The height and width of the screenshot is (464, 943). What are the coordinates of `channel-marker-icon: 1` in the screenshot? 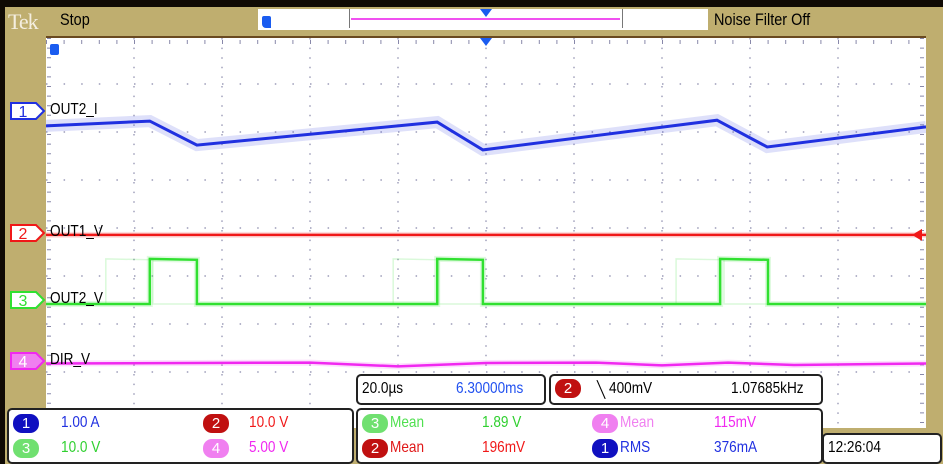 It's located at (28, 111).